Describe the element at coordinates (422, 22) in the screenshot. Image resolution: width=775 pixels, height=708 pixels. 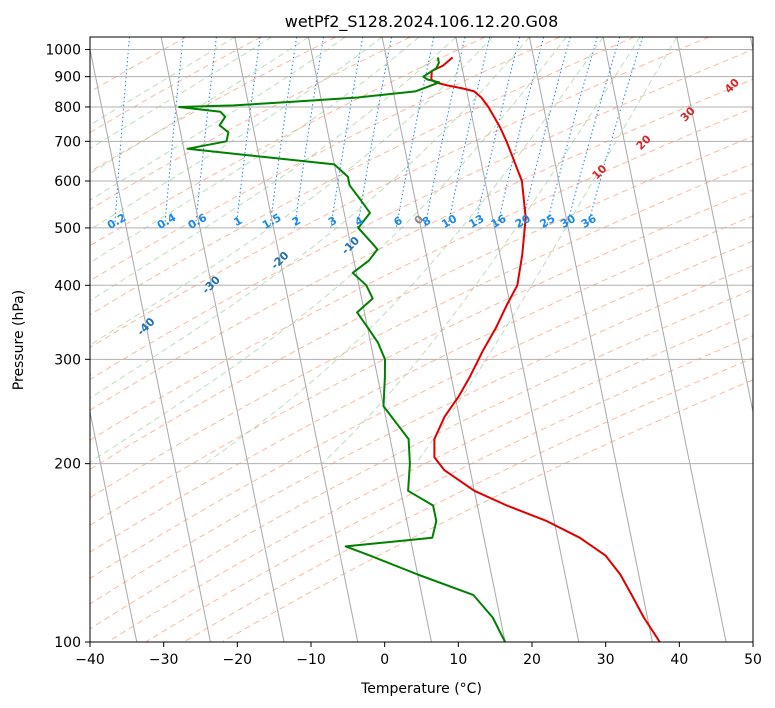
I see `chart-title: wetPf2_S128.2024.106.12.20.G08` at that location.